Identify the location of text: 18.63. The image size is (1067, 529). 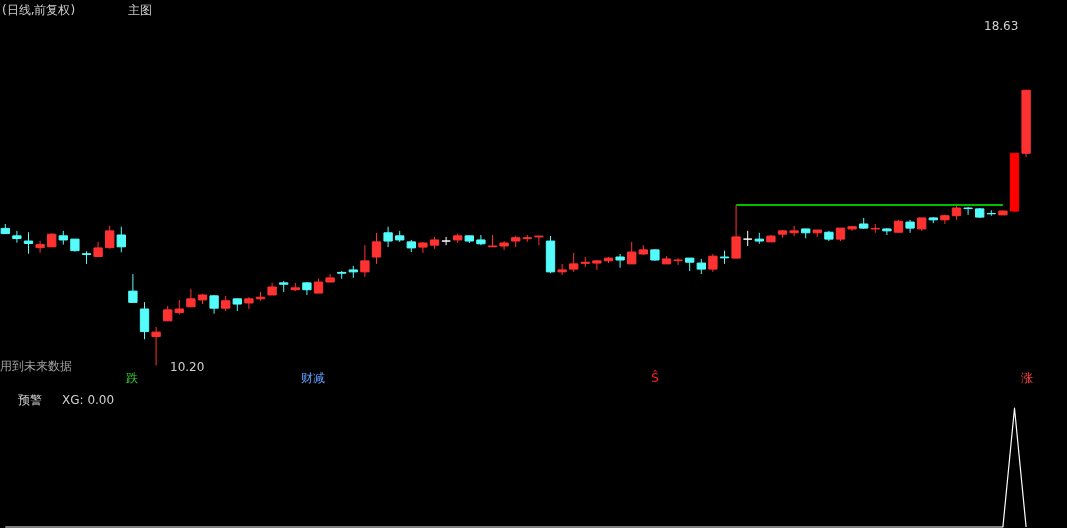
(1001, 26).